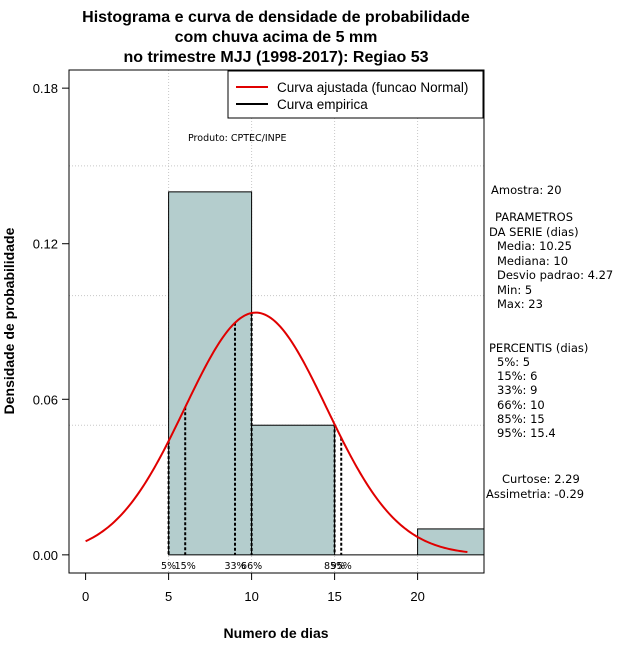  Describe the element at coordinates (251, 596) in the screenshot. I see `x-tick-label: 10` at that location.